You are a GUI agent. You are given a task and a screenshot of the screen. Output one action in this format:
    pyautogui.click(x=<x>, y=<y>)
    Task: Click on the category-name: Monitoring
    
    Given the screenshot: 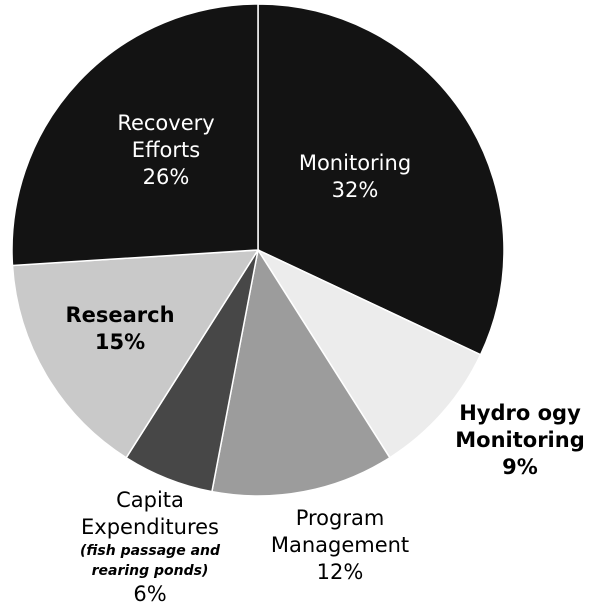 What is the action you would take?
    pyautogui.click(x=355, y=163)
    